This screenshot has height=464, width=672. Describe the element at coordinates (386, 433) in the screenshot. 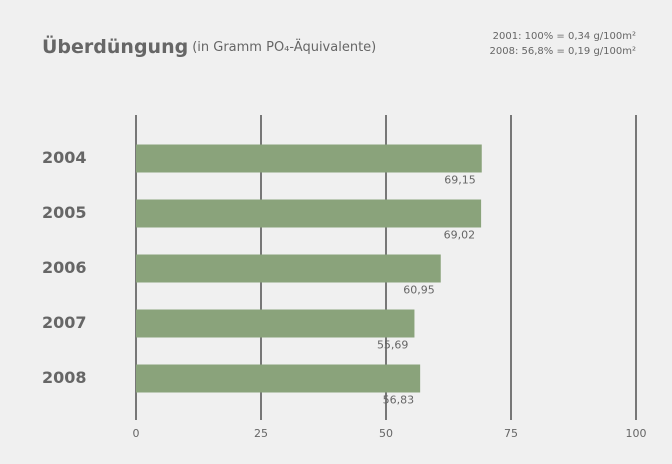

I see `x-tick-label: 50` at that location.